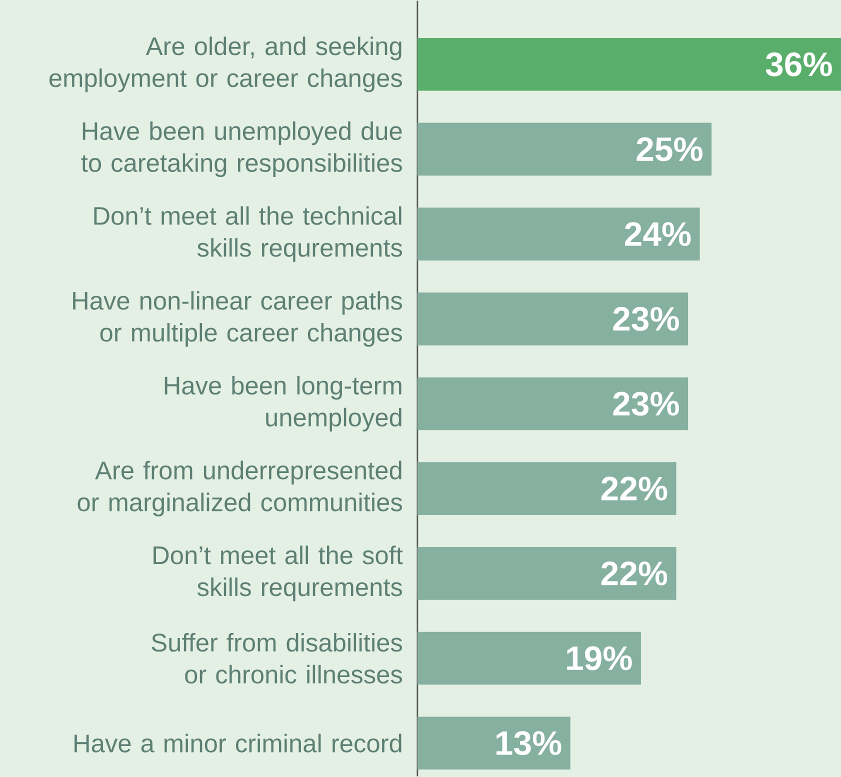 This screenshot has width=841, height=777. What do you see at coordinates (225, 64) in the screenshot?
I see `y-tick-label: Are older, and seeking employment or career changes` at bounding box center [225, 64].